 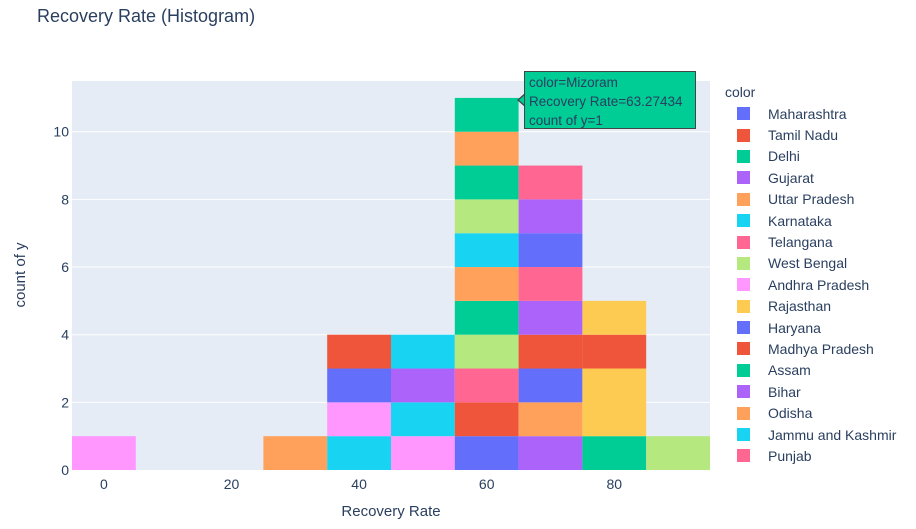 I want to click on y-tick-label-4: 4, so click(x=65, y=335).